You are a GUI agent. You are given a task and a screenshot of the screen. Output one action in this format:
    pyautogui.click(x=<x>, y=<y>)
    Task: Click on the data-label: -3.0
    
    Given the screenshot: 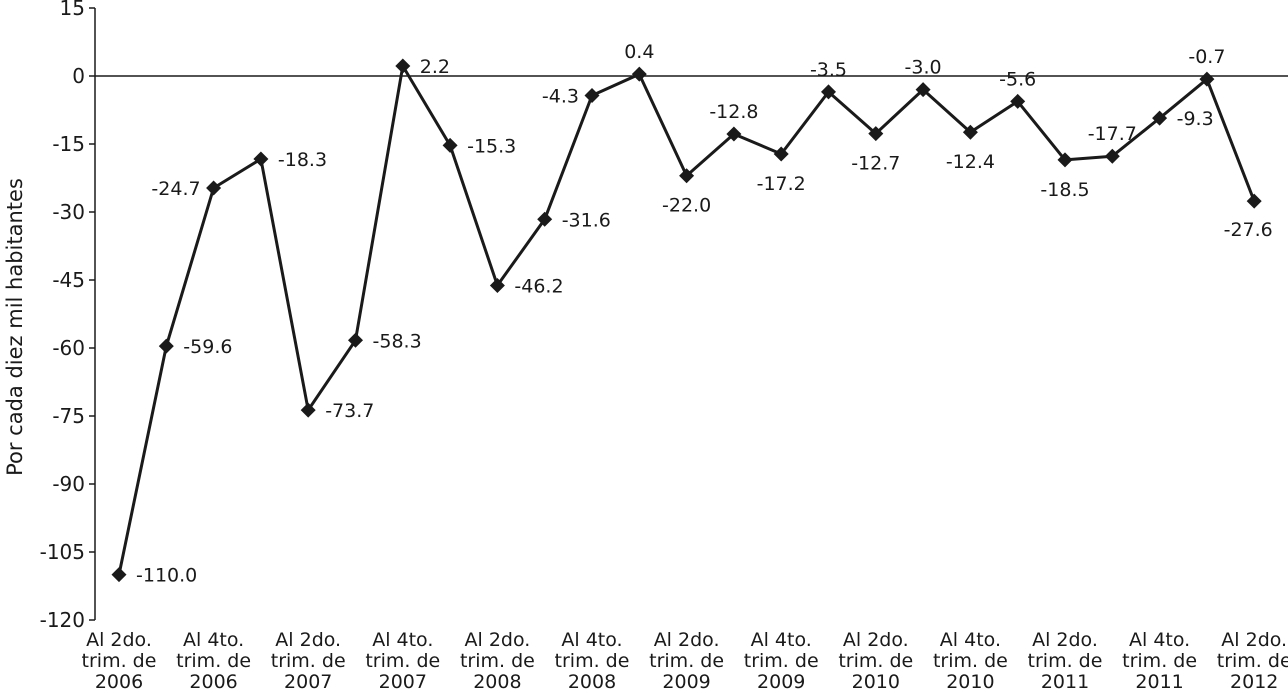 What is the action you would take?
    pyautogui.click(x=923, y=68)
    